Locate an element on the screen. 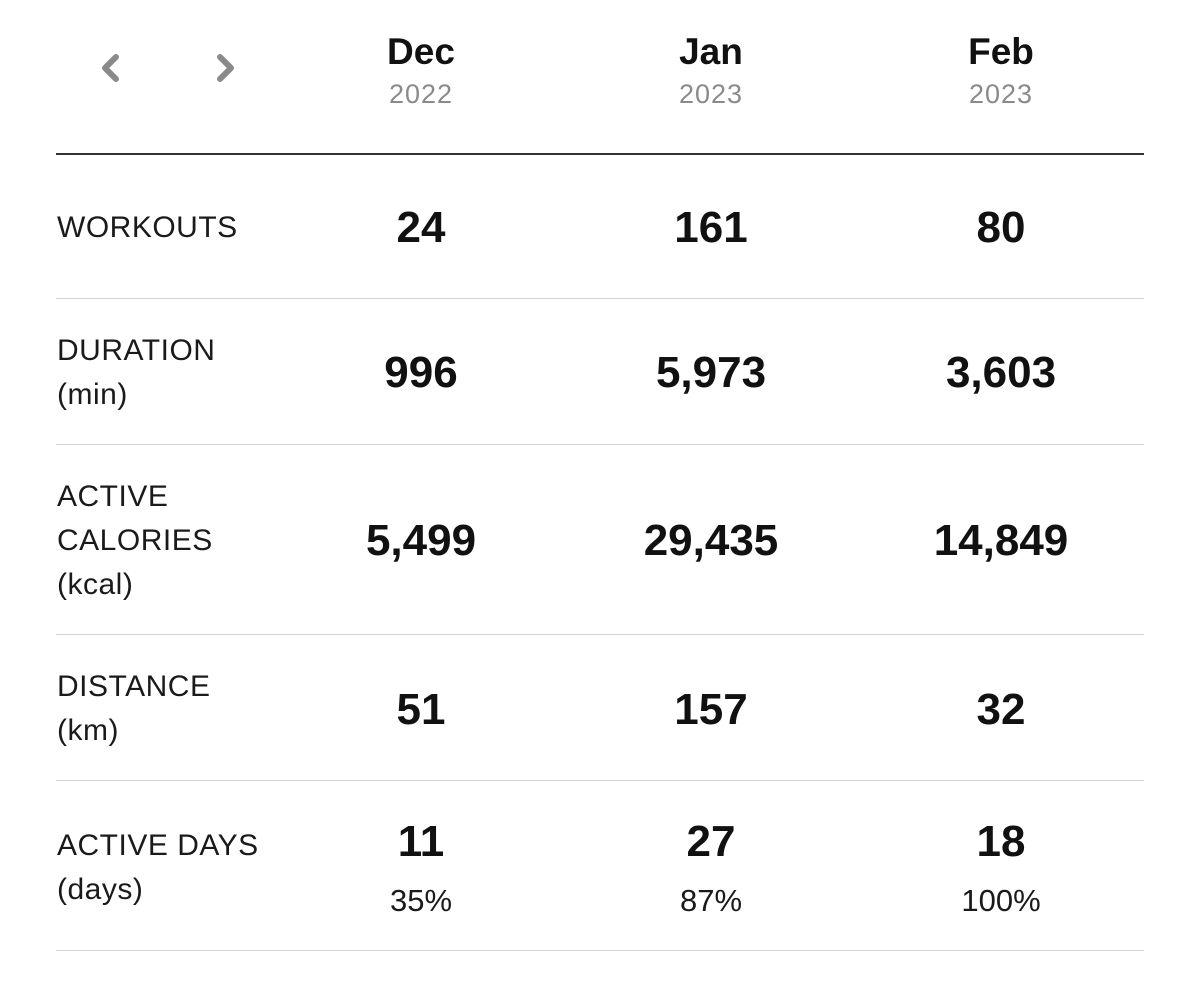 The width and height of the screenshot is (1200, 997). row-label-active-days: ACTIVE DAYS (days) is located at coordinates (187, 868).